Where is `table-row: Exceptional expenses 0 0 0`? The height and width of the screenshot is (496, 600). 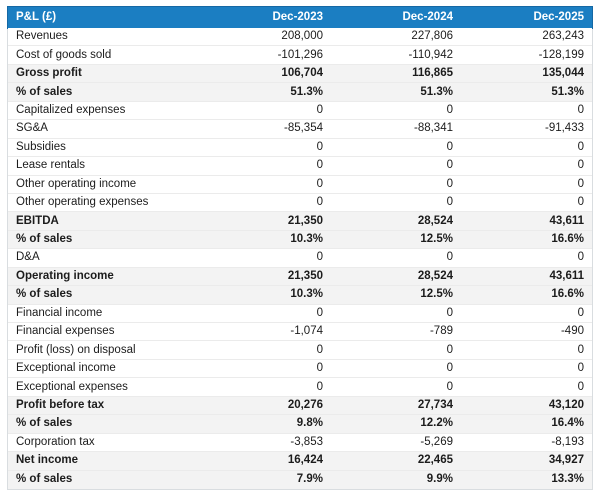 table-row: Exceptional expenses 0 0 0 is located at coordinates (300, 387).